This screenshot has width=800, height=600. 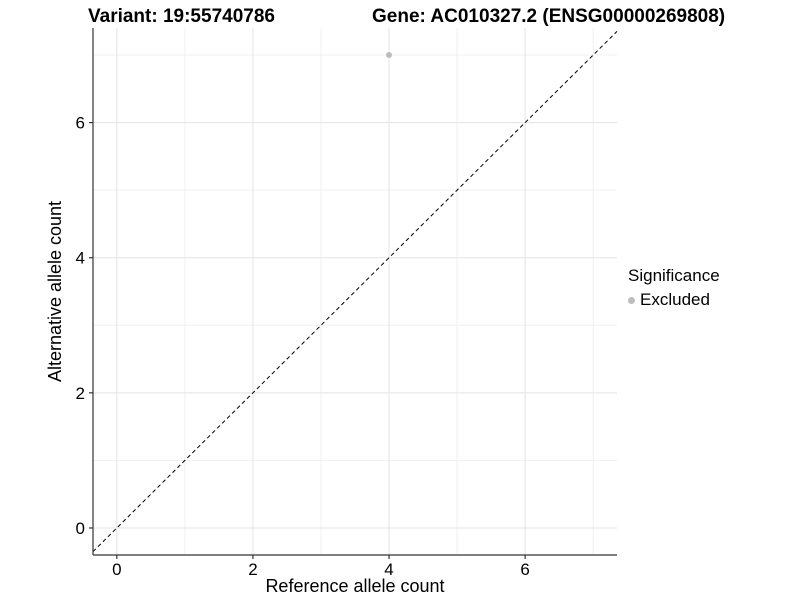 I want to click on y-tick-label: 4, so click(x=80, y=258).